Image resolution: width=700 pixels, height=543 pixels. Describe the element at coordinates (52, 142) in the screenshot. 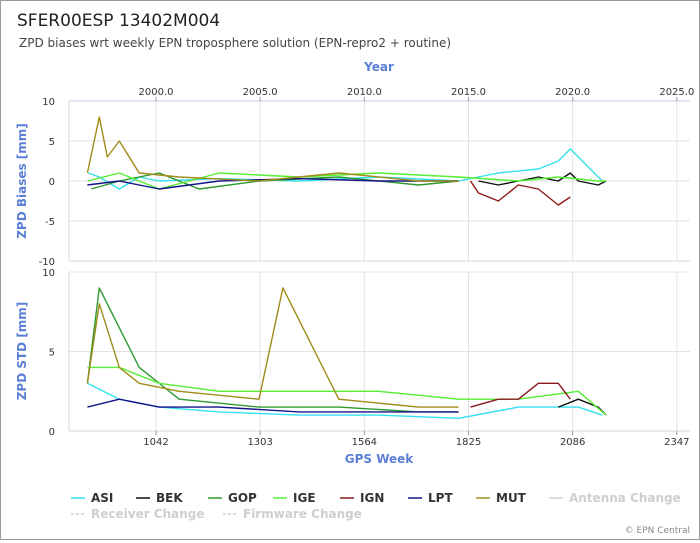

I see `bias-y-tick-label: 5` at that location.